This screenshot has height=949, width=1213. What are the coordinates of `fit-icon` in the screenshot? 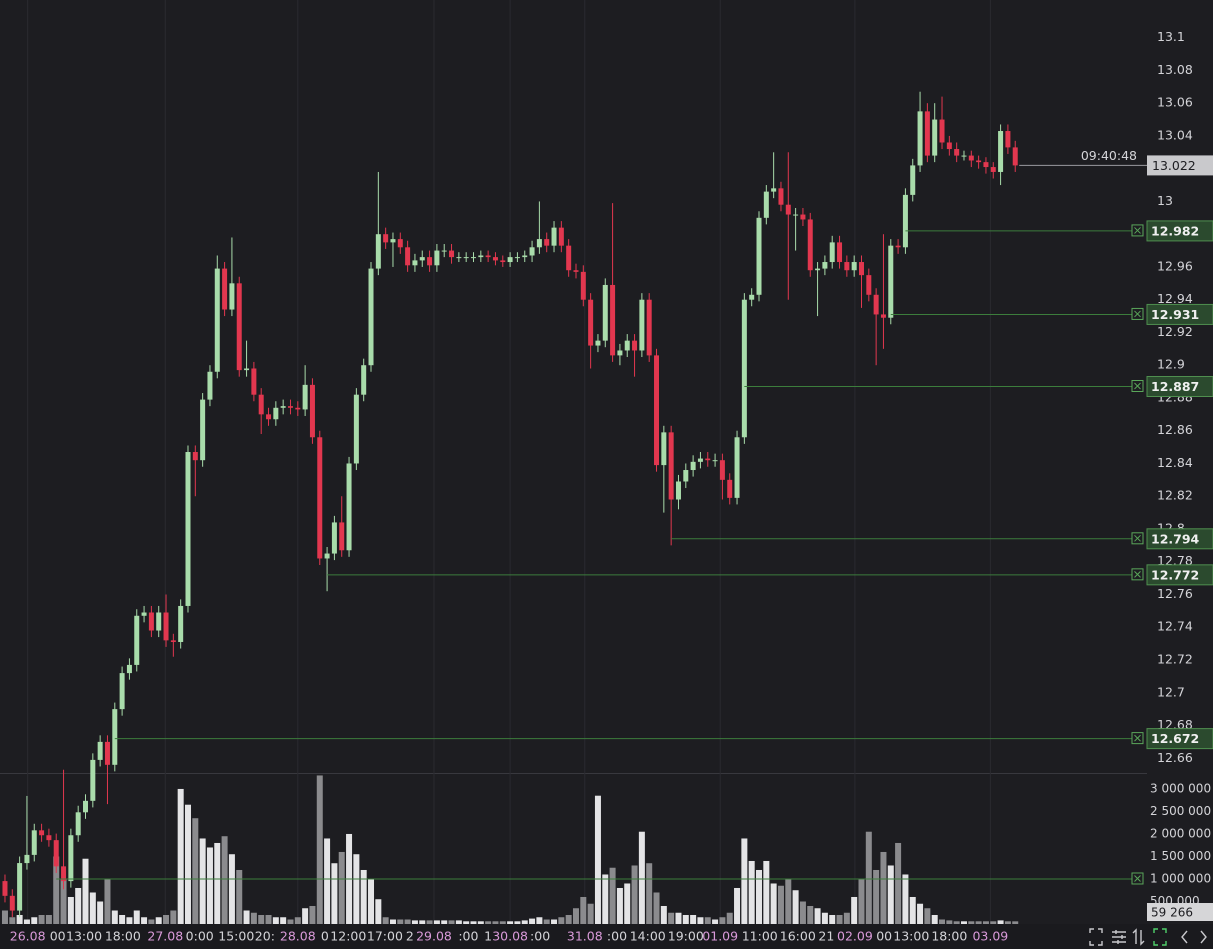 It's located at (1160, 937).